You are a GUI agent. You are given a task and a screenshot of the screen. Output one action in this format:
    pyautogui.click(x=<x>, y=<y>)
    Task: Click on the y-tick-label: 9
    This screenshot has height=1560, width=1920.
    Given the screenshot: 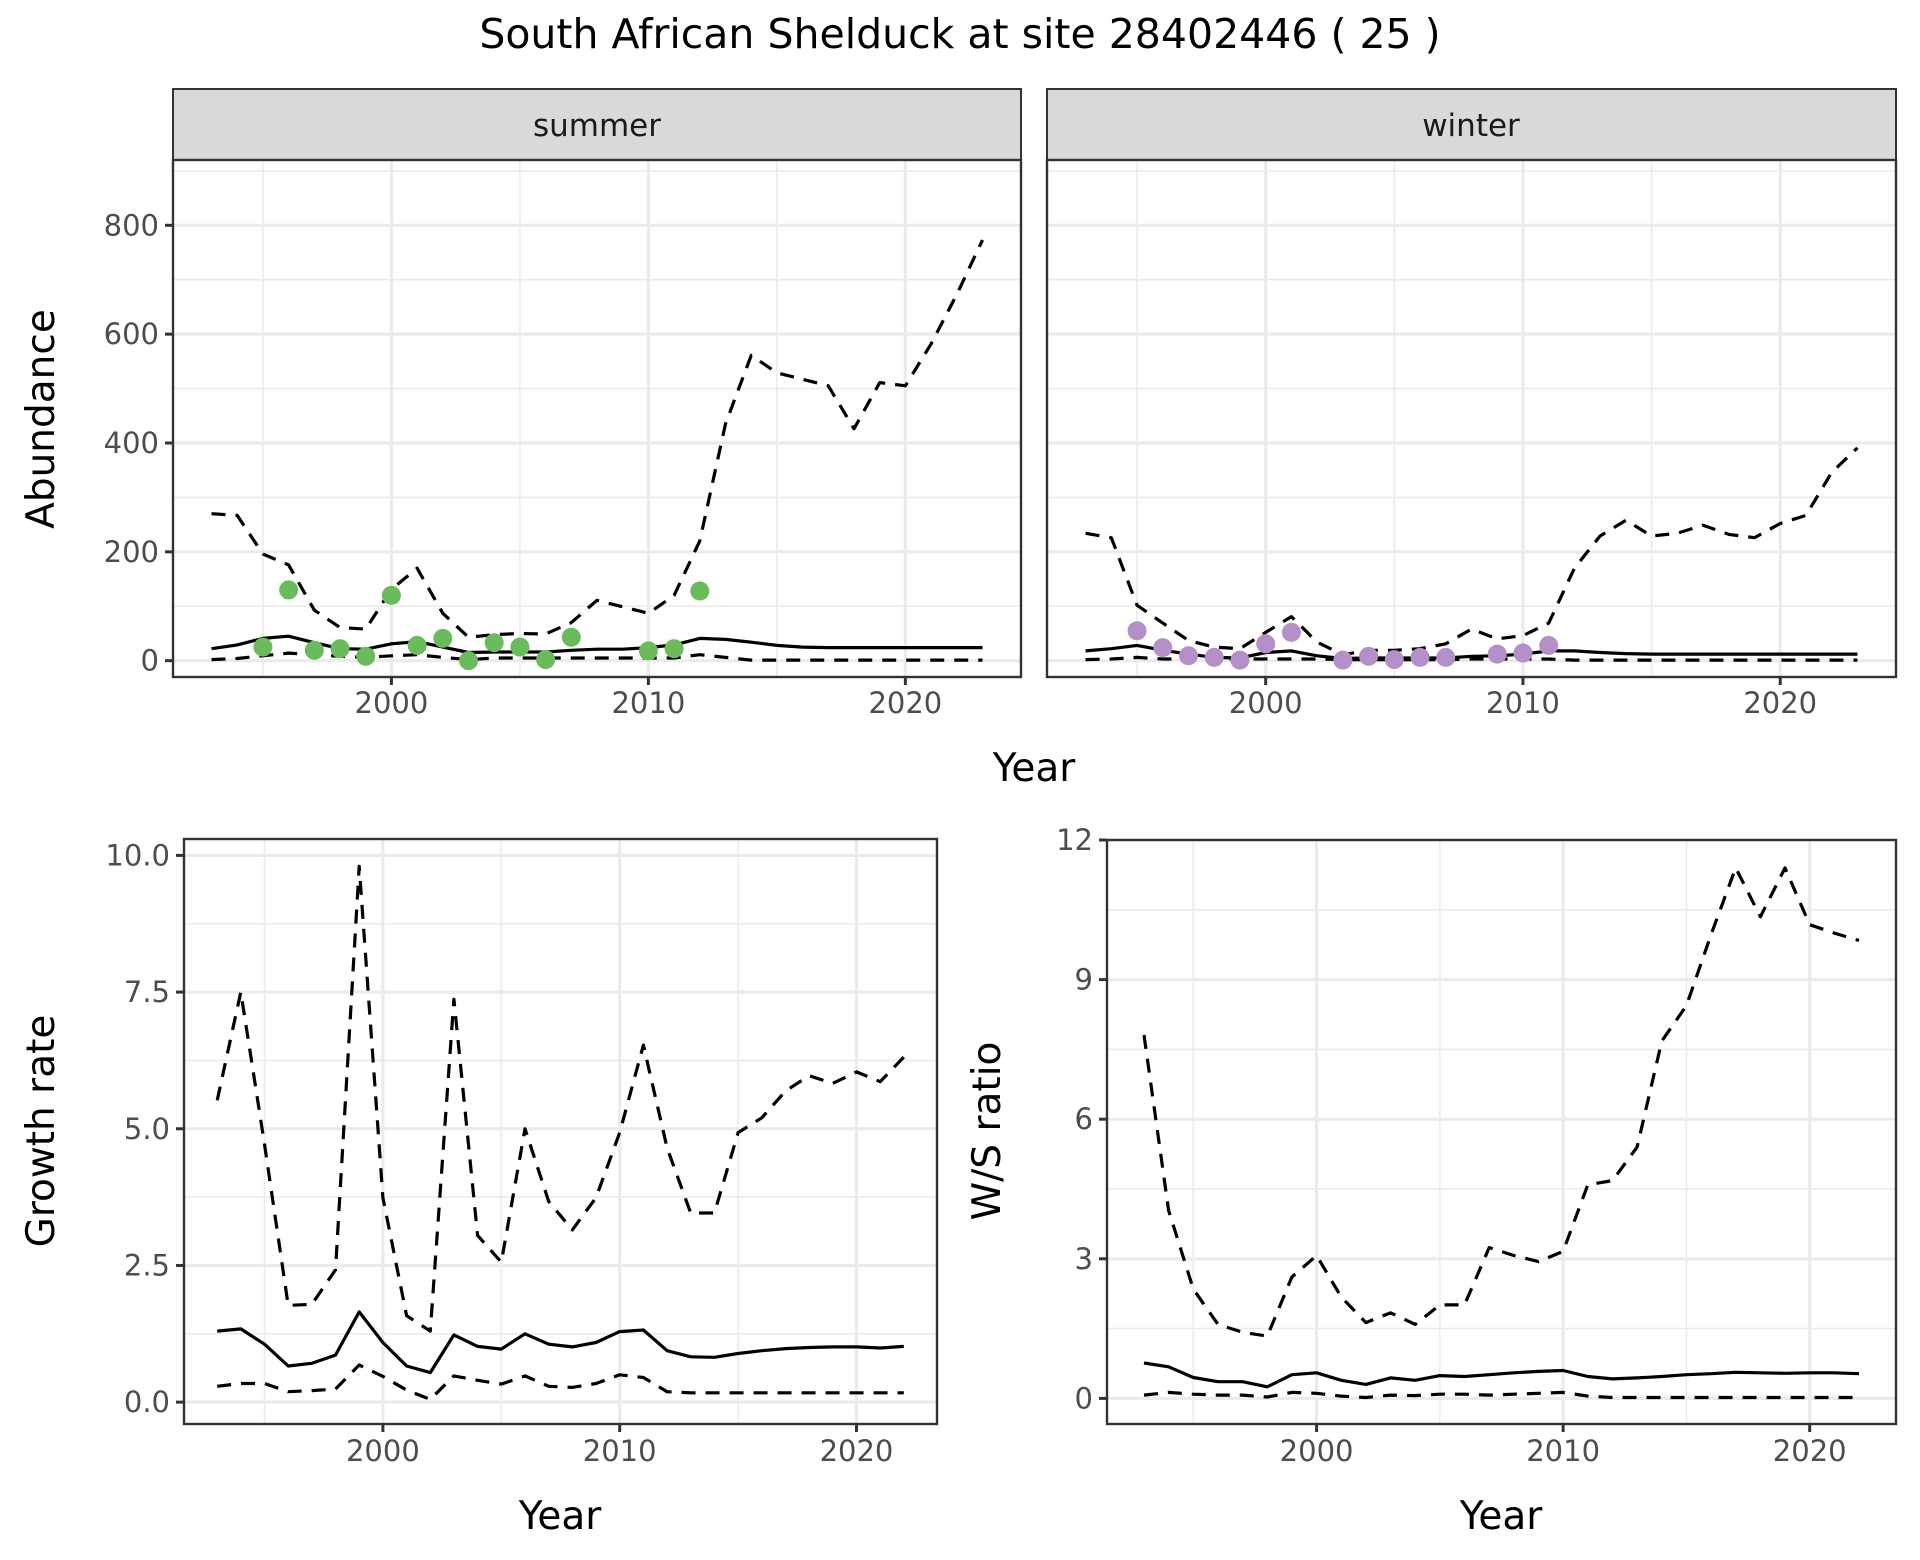 What is the action you would take?
    pyautogui.click(x=1084, y=980)
    